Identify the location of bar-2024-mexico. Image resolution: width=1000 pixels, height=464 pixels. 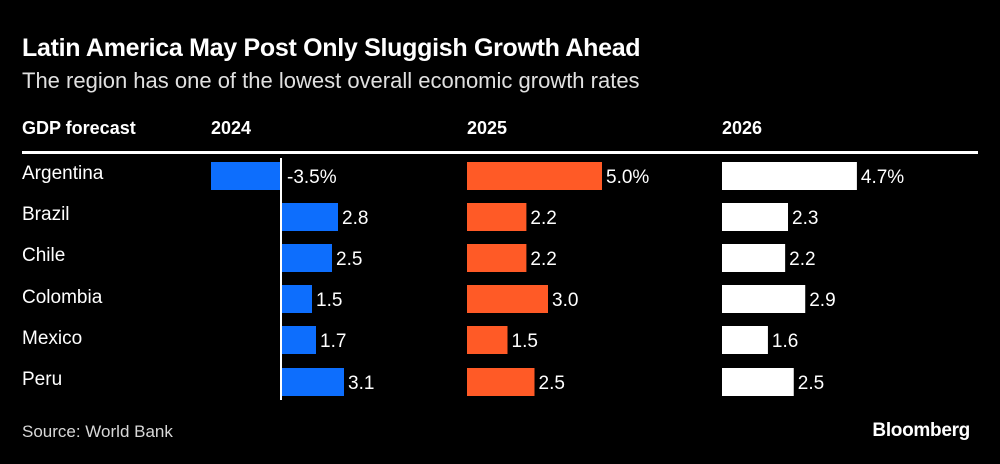
(299, 340).